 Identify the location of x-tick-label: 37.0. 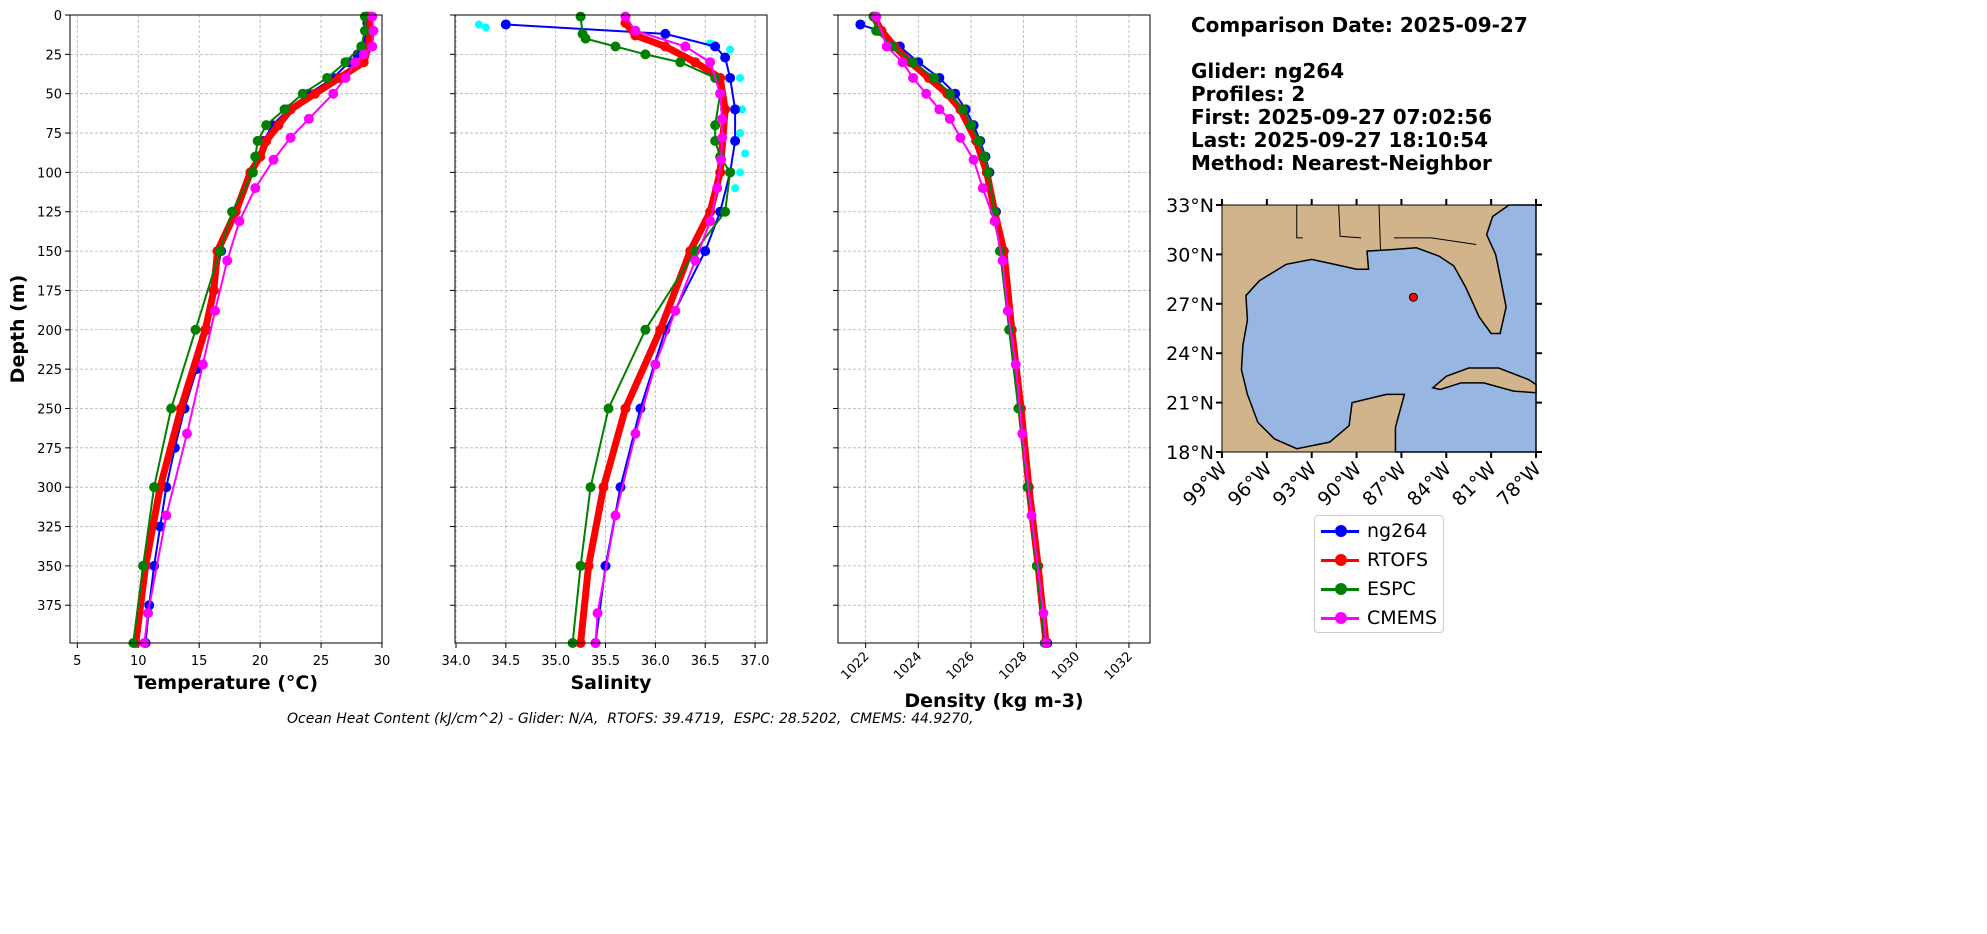
(755, 661).